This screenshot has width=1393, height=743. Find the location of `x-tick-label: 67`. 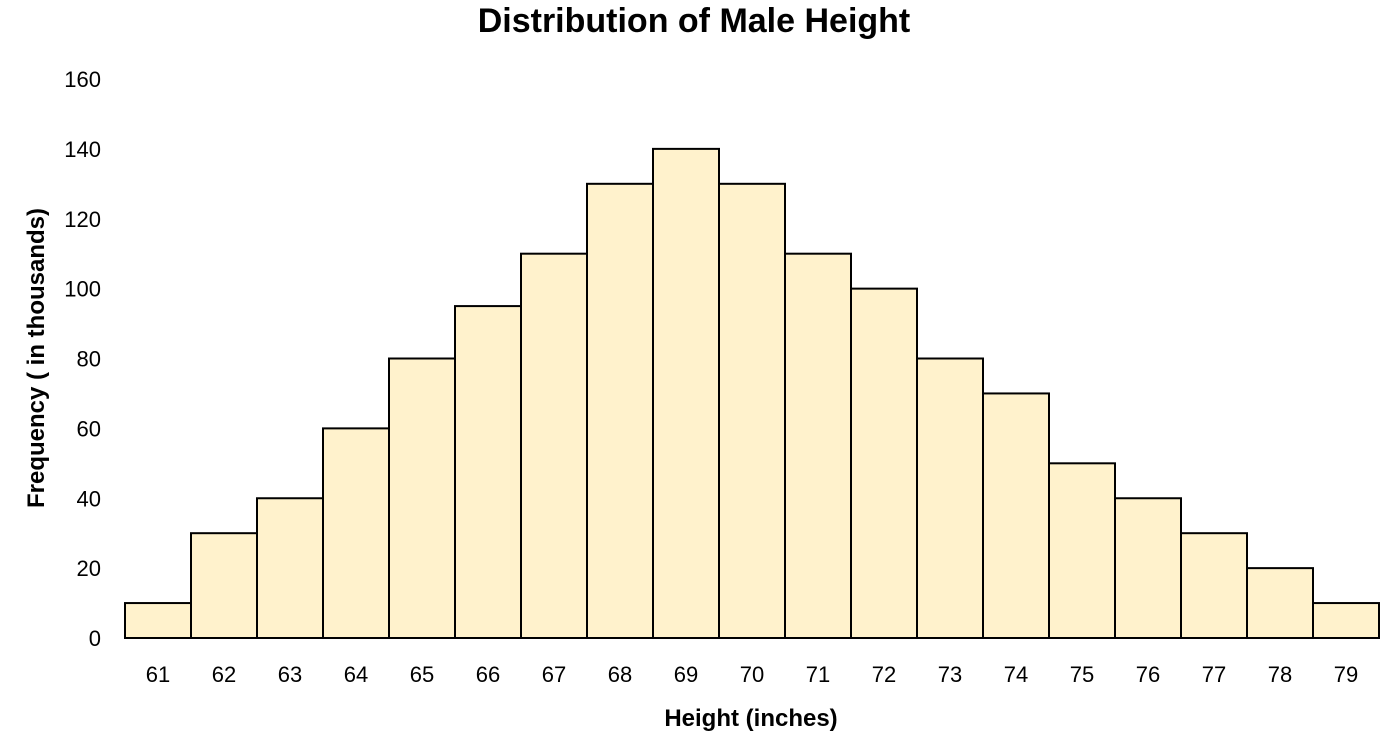

x-tick-label: 67 is located at coordinates (554, 674).